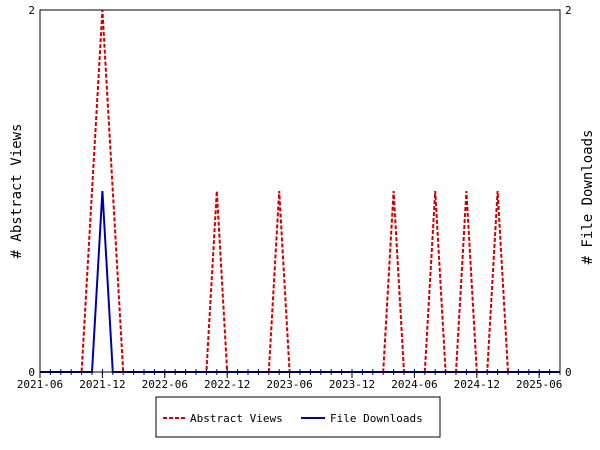 The image size is (600, 450). Describe the element at coordinates (414, 384) in the screenshot. I see `x-tick-label: 2024-06` at that location.